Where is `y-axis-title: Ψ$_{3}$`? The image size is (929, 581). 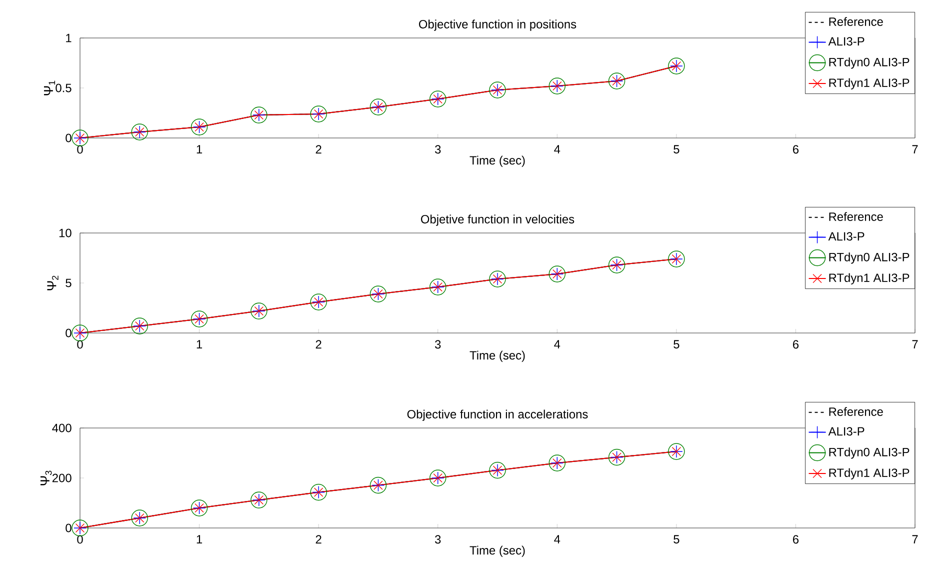 y-axis-title: Ψ$_{3}$ is located at coordinates (46, 478).